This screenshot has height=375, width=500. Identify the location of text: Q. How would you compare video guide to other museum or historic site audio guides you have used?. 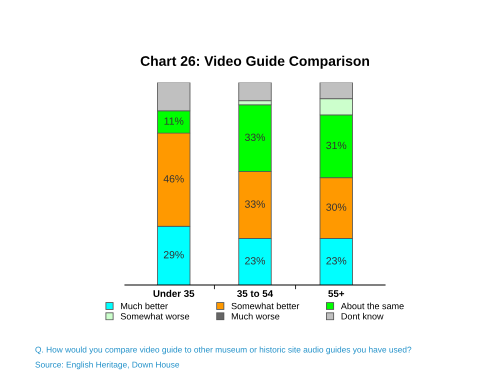
(223, 350).